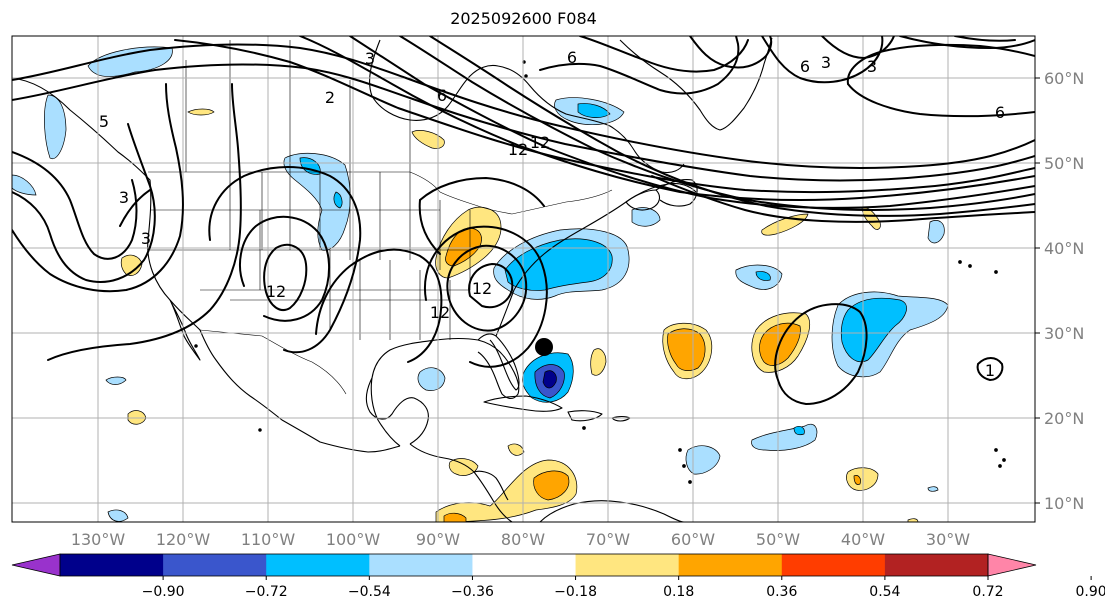  Describe the element at coordinates (438, 539) in the screenshot. I see `lon-label: 90°W` at that location.